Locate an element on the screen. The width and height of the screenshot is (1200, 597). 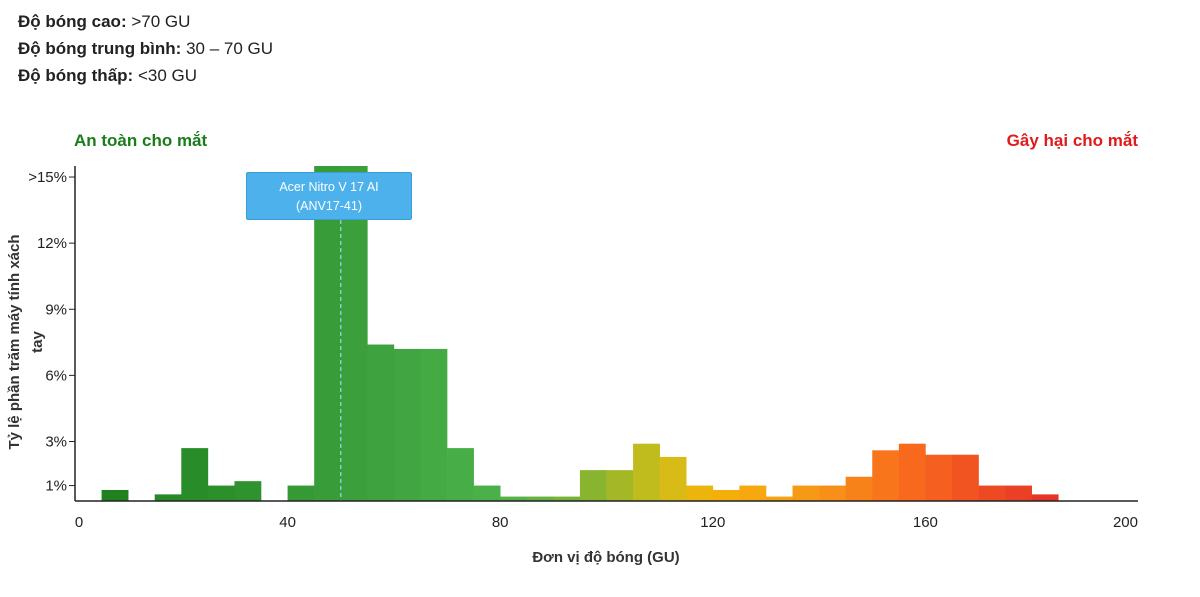
legend-medium-gloss: Độ bóng trung bình: 30 – 70 GU is located at coordinates (146, 48).